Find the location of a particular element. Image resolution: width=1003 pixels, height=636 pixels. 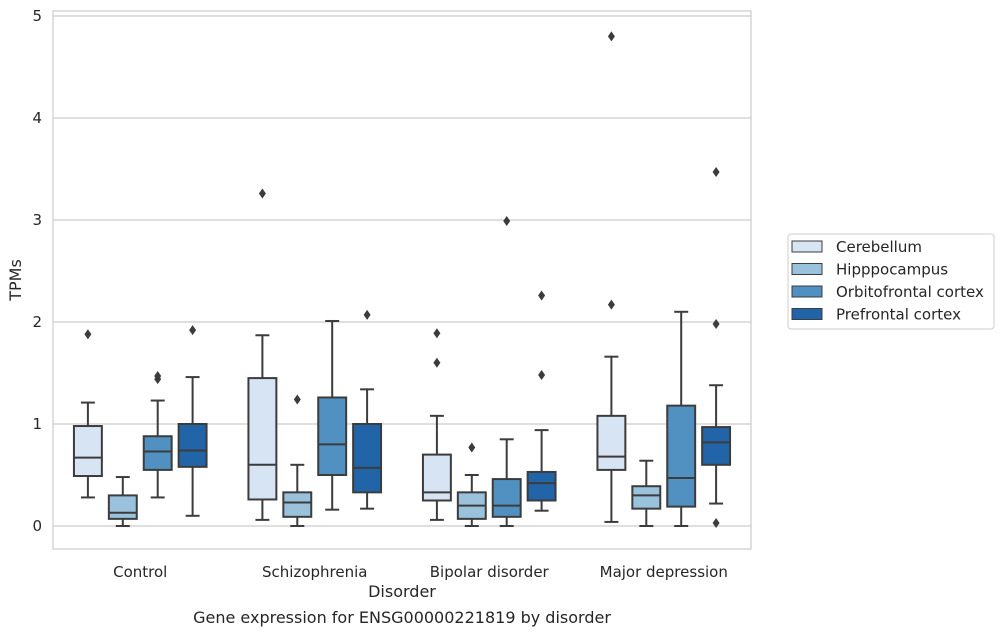

x-tick-label: Bipolar disorder is located at coordinates (490, 572).